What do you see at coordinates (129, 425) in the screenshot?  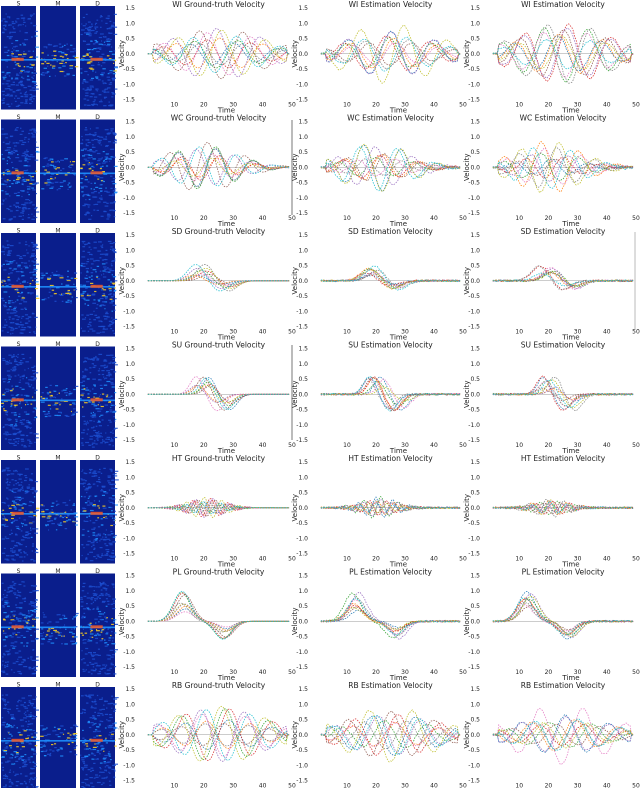 I see `y-tick-label: -1.0` at bounding box center [129, 425].